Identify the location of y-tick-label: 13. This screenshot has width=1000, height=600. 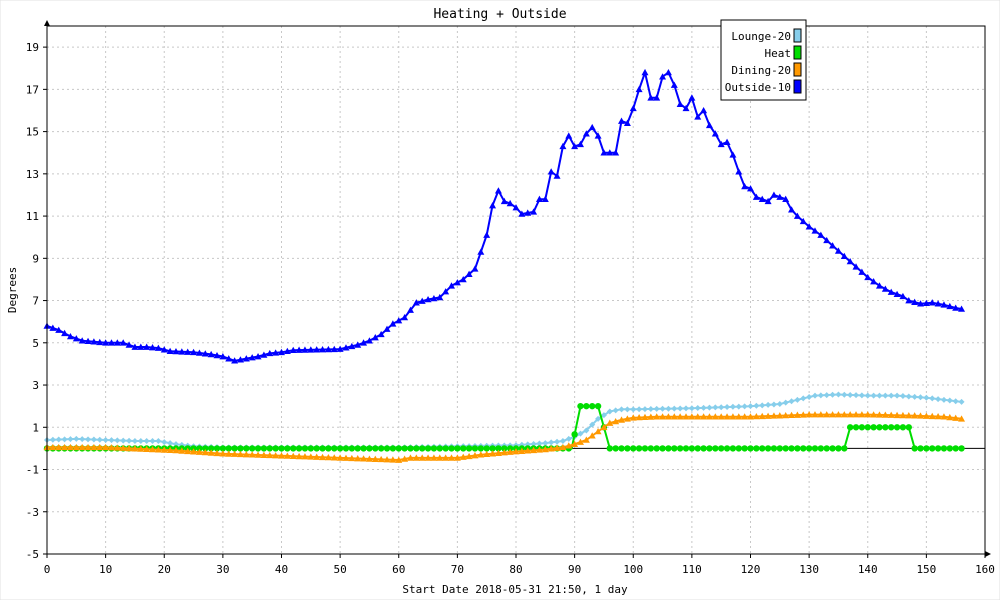
(32, 174).